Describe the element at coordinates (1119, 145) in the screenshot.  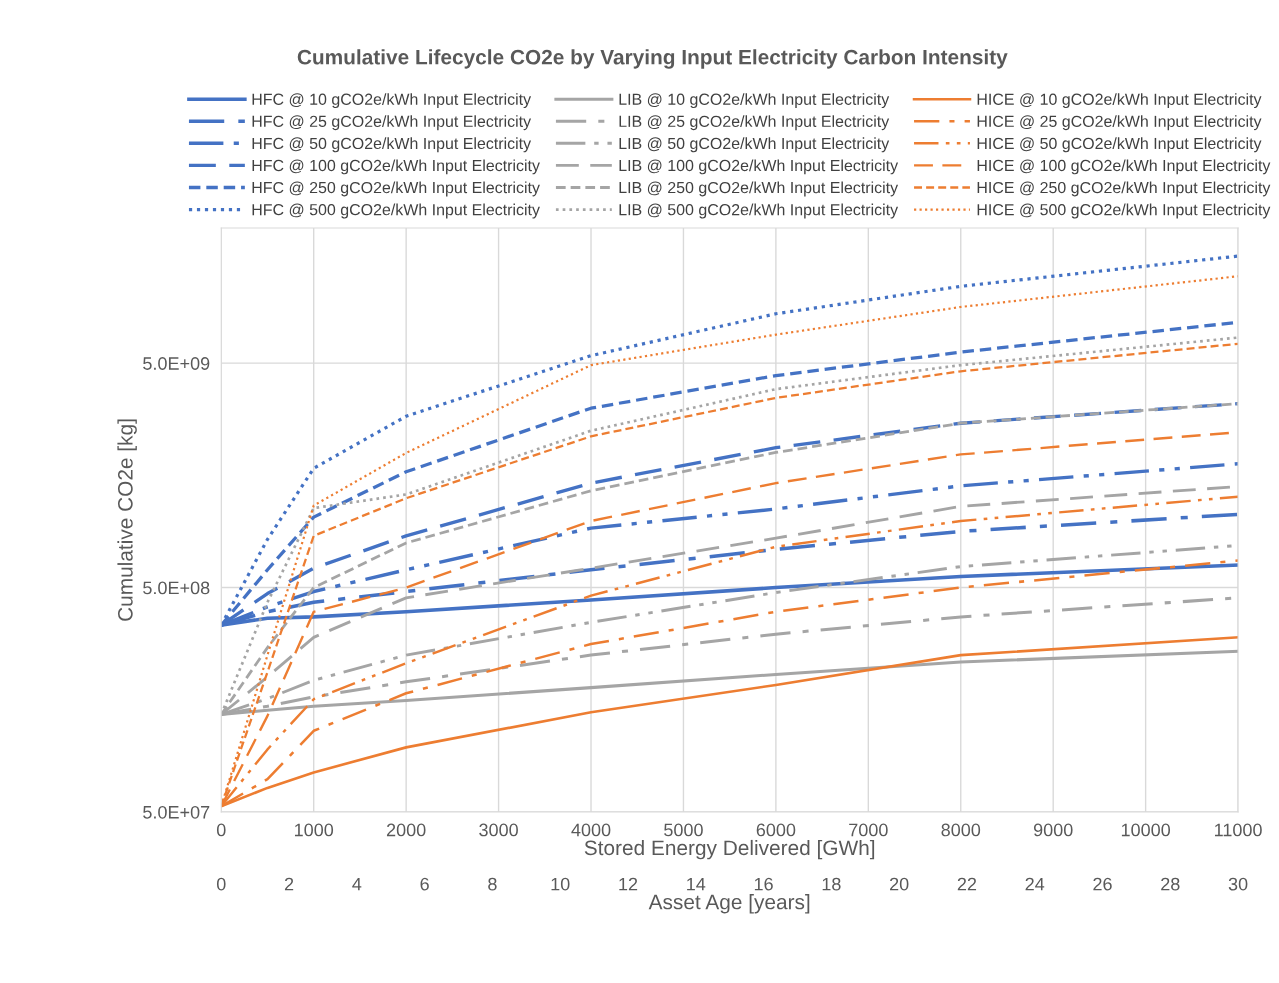
I see `legend-label: HICE @ 50 gCO2e/kWh Input Electricity` at that location.